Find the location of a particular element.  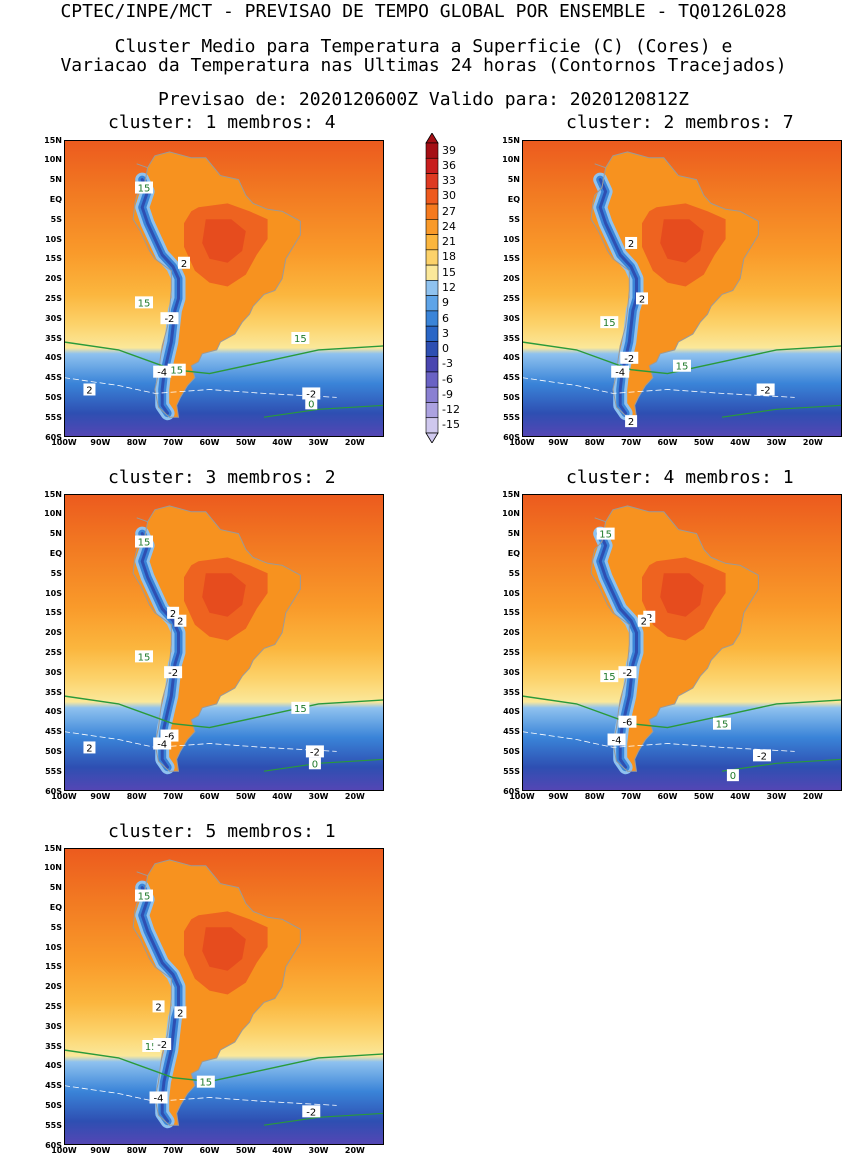

cluster-5-map: 15 2 2 15 -2 15 -4 -2 is located at coordinates (224, 996).